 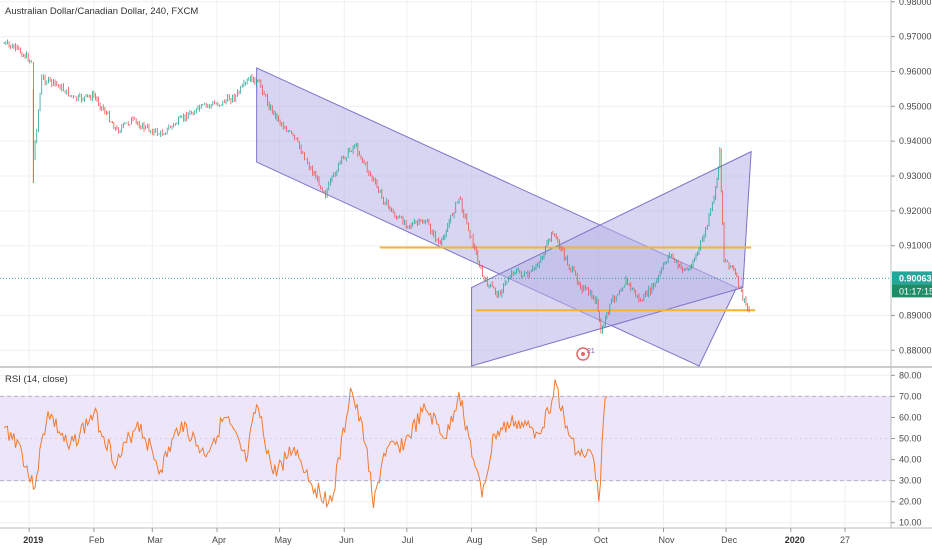 What do you see at coordinates (915, 246) in the screenshot?
I see `price-tick-label: 0.91000` at bounding box center [915, 246].